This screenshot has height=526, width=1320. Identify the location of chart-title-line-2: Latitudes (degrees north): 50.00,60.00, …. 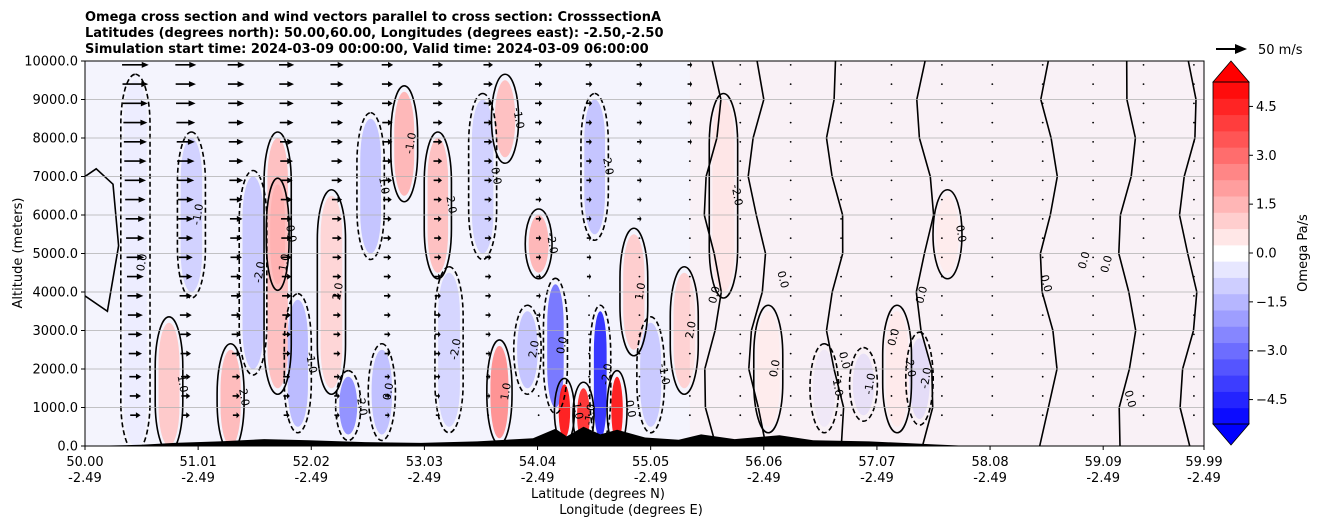
(374, 33).